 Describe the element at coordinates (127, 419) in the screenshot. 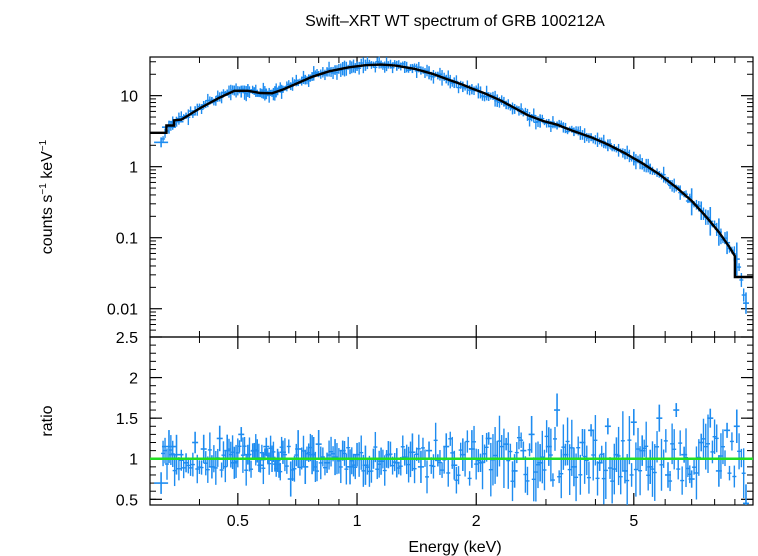

I see `ratio-y-tick-label: 1.5` at that location.